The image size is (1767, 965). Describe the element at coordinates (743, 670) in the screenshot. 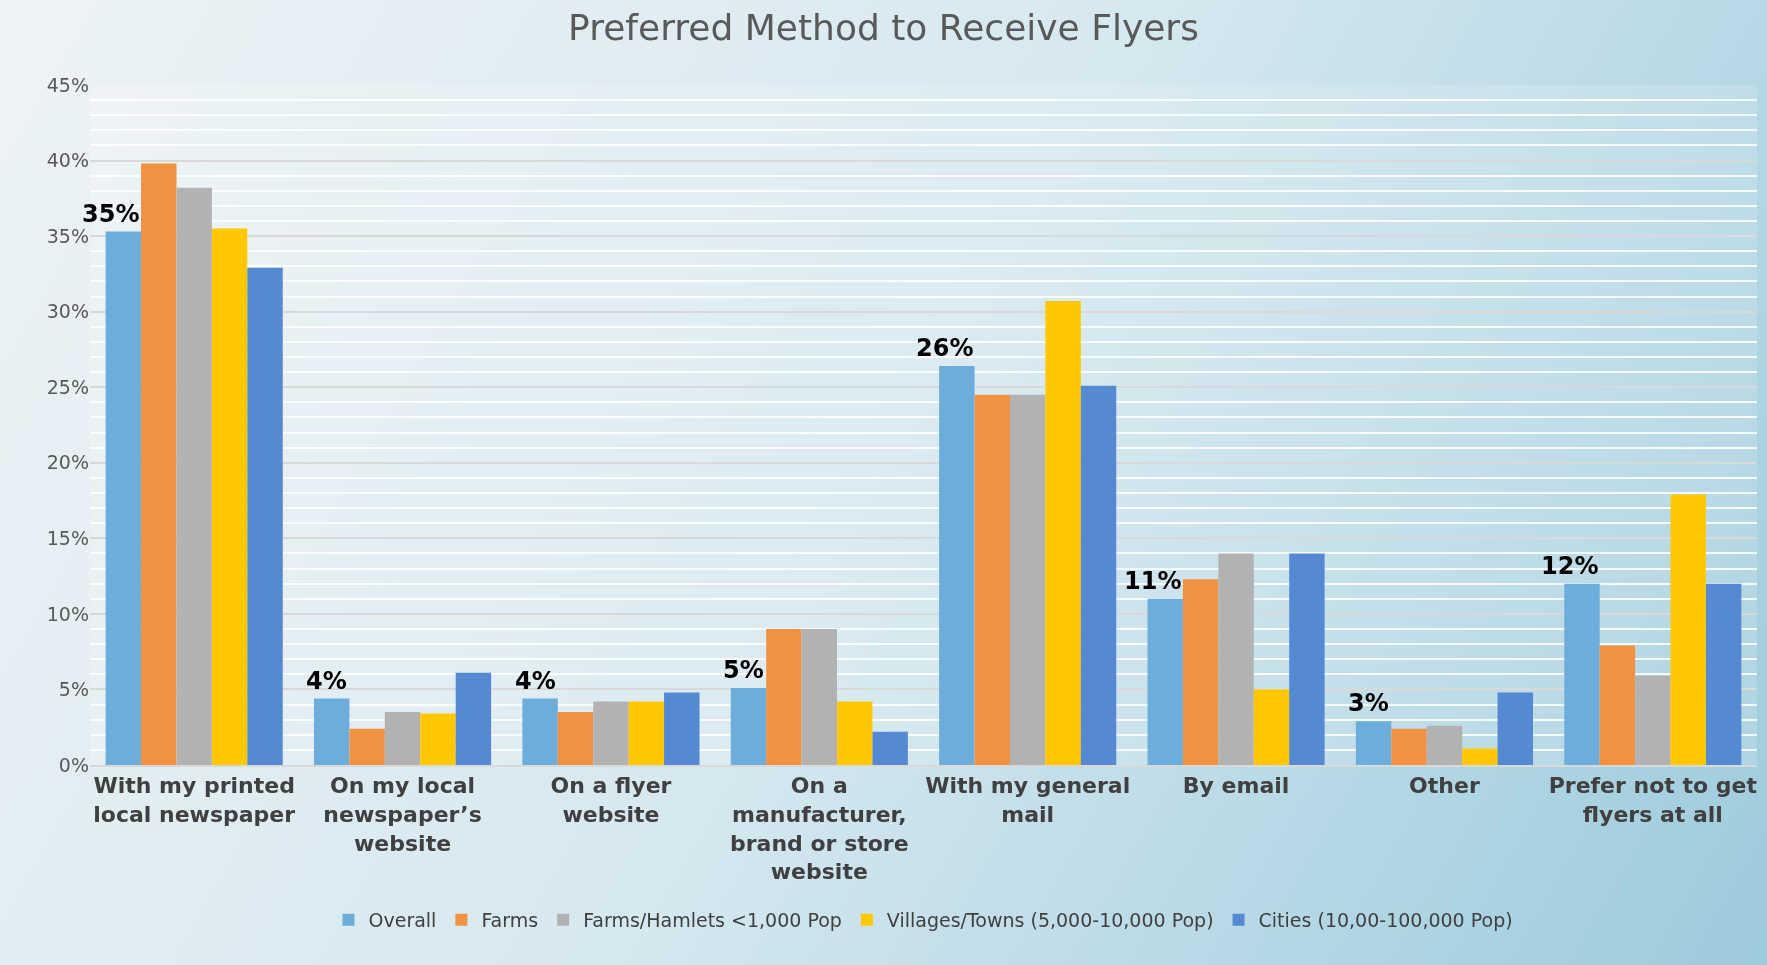

I see `data-label: 5%` at that location.